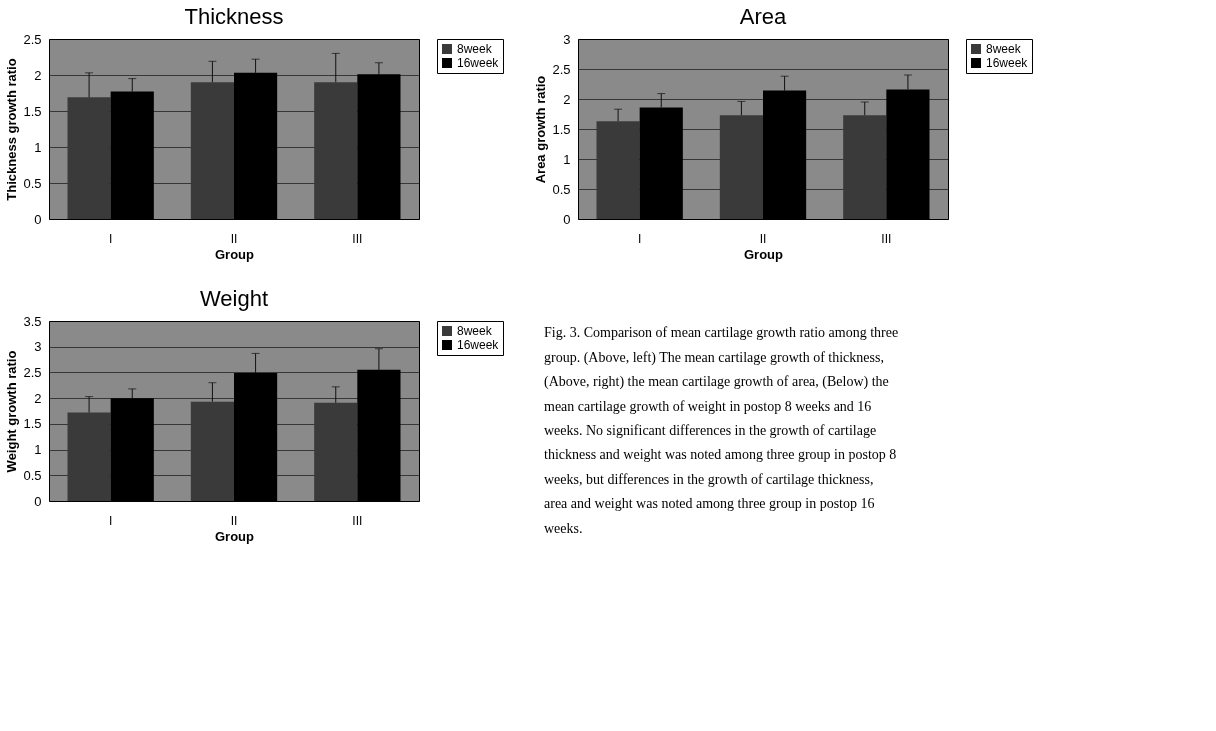 This screenshot has width=1216, height=731. What do you see at coordinates (234, 298) in the screenshot?
I see `chart-title: Weight` at bounding box center [234, 298].